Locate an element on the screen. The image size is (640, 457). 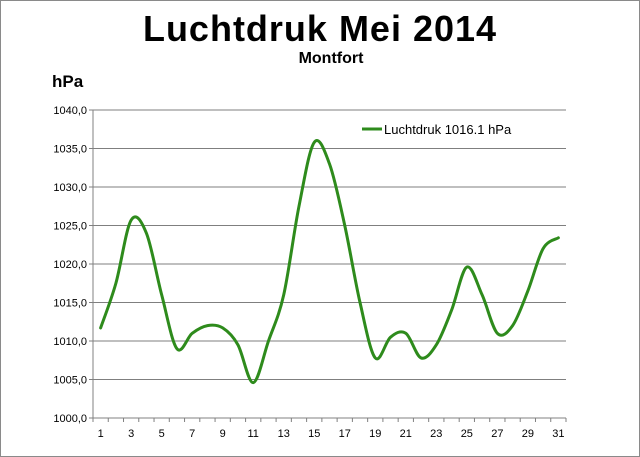
x-tick-label: 15 is located at coordinates (314, 434).